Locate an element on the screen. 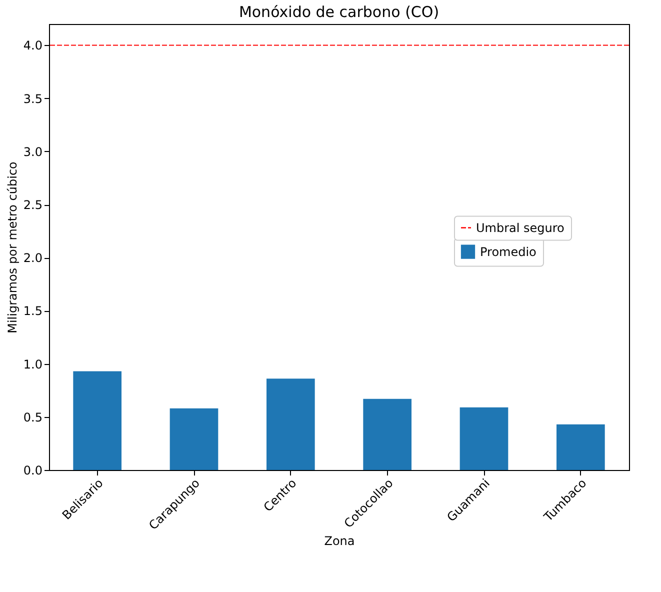 Image resolution: width=661 pixels, height=592 pixels. chart-title: Monóxido de carbono (CO) is located at coordinates (339, 12).